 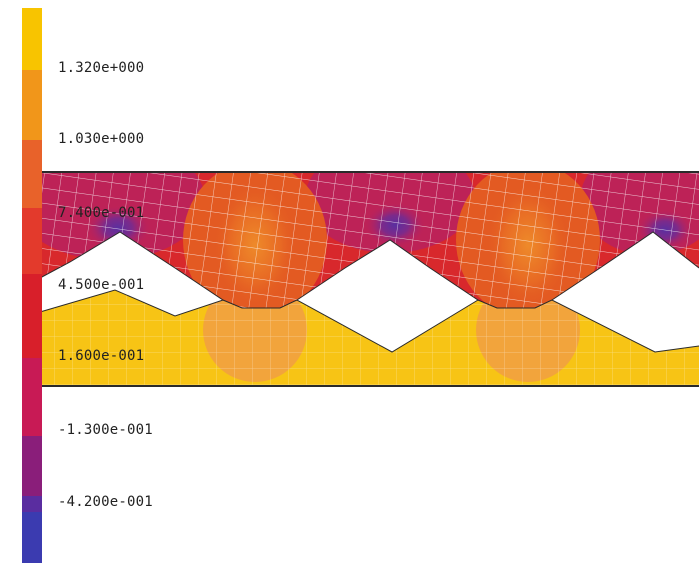 What do you see at coordinates (101, 285) in the screenshot?
I see `legend-label: 4.500e-001` at bounding box center [101, 285].